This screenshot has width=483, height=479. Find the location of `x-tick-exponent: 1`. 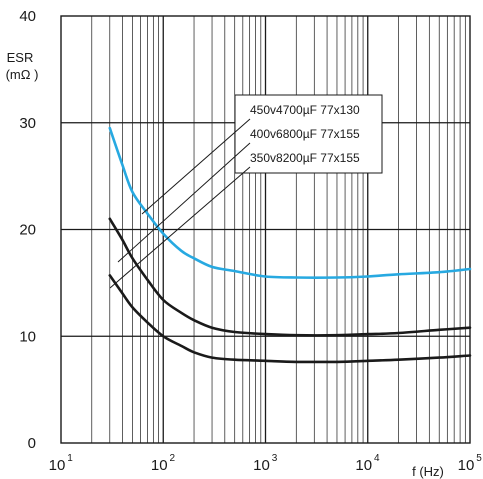

x-tick-exponent: 1 is located at coordinates (70, 458).